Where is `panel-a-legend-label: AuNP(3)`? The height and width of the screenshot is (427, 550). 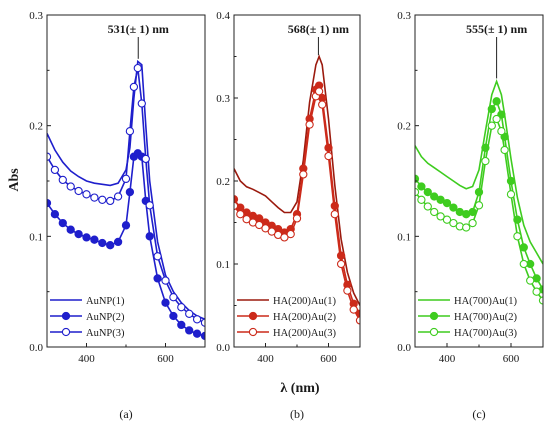
panel-a-legend-label: AuNP(3) is located at coordinates (105, 333).